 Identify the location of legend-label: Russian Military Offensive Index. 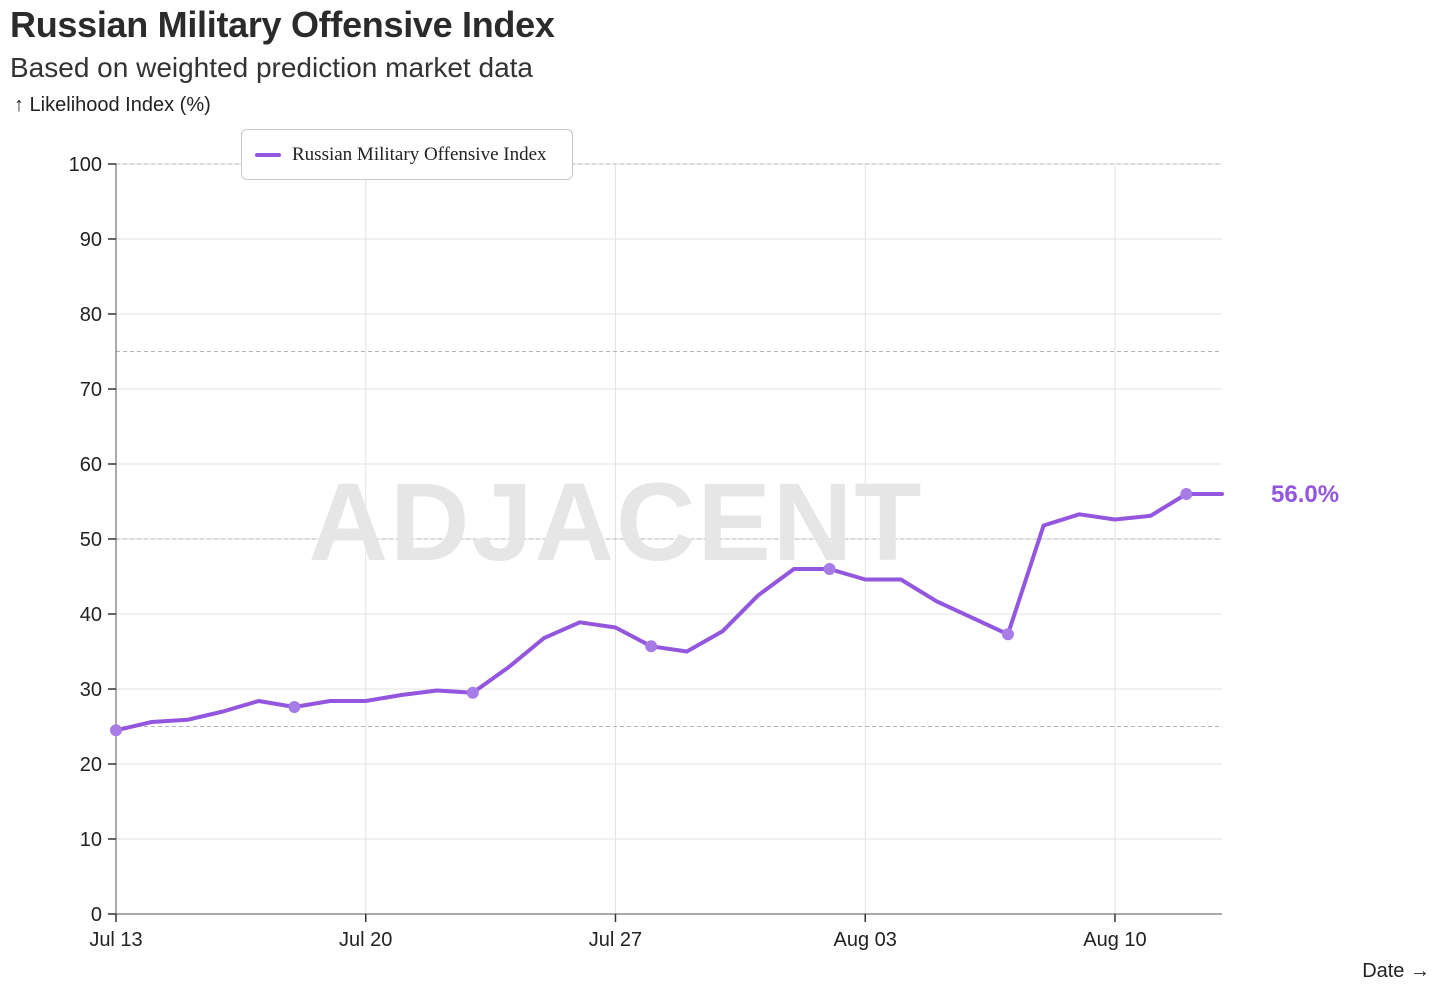
(419, 154).